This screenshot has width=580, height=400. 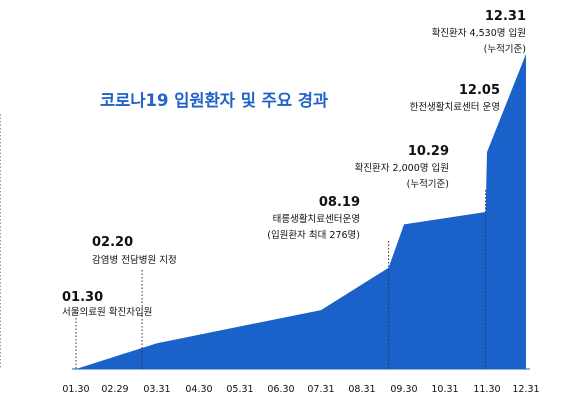 I want to click on annotation-08-19: 08.19 태릉생활치료센터운영 (입원환자 최대 276명), so click(x=328, y=282).